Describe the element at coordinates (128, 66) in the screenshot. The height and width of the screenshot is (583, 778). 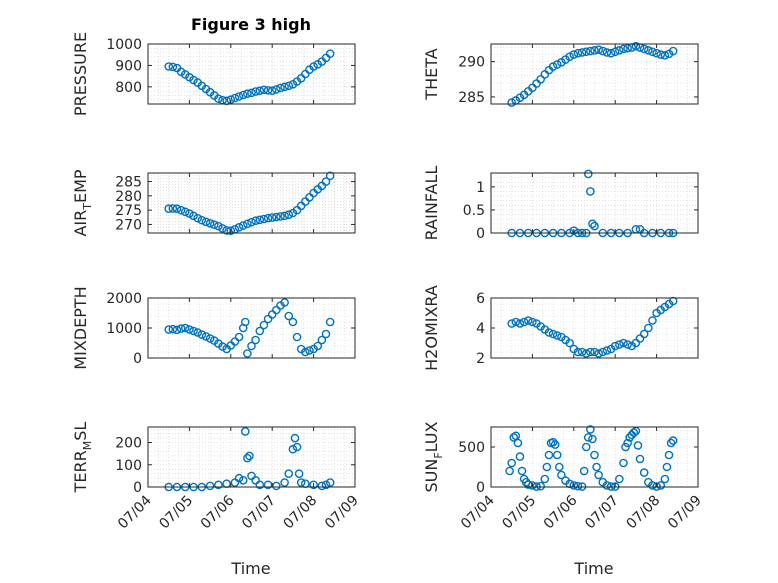
I see `y-tick-label: 900` at that location.